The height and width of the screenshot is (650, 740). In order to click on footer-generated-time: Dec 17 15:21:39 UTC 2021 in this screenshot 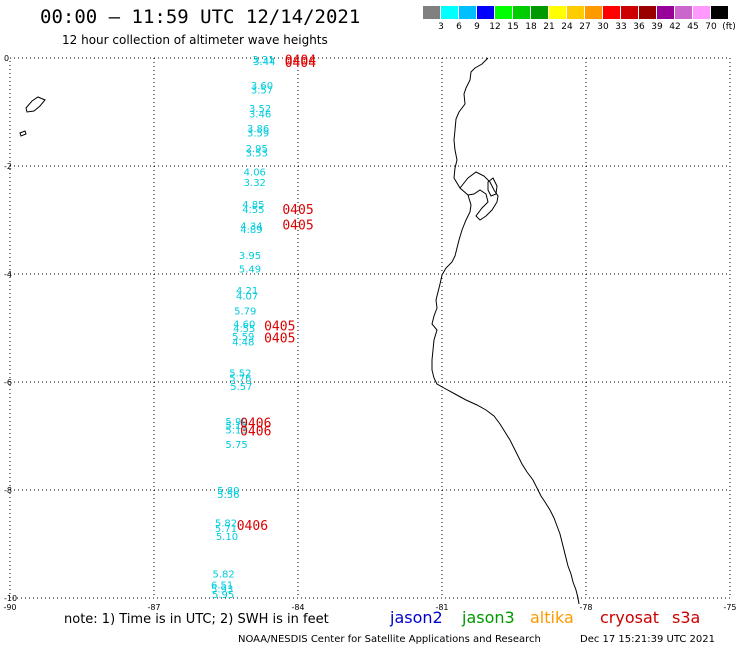, I will do `click(647, 639)`.